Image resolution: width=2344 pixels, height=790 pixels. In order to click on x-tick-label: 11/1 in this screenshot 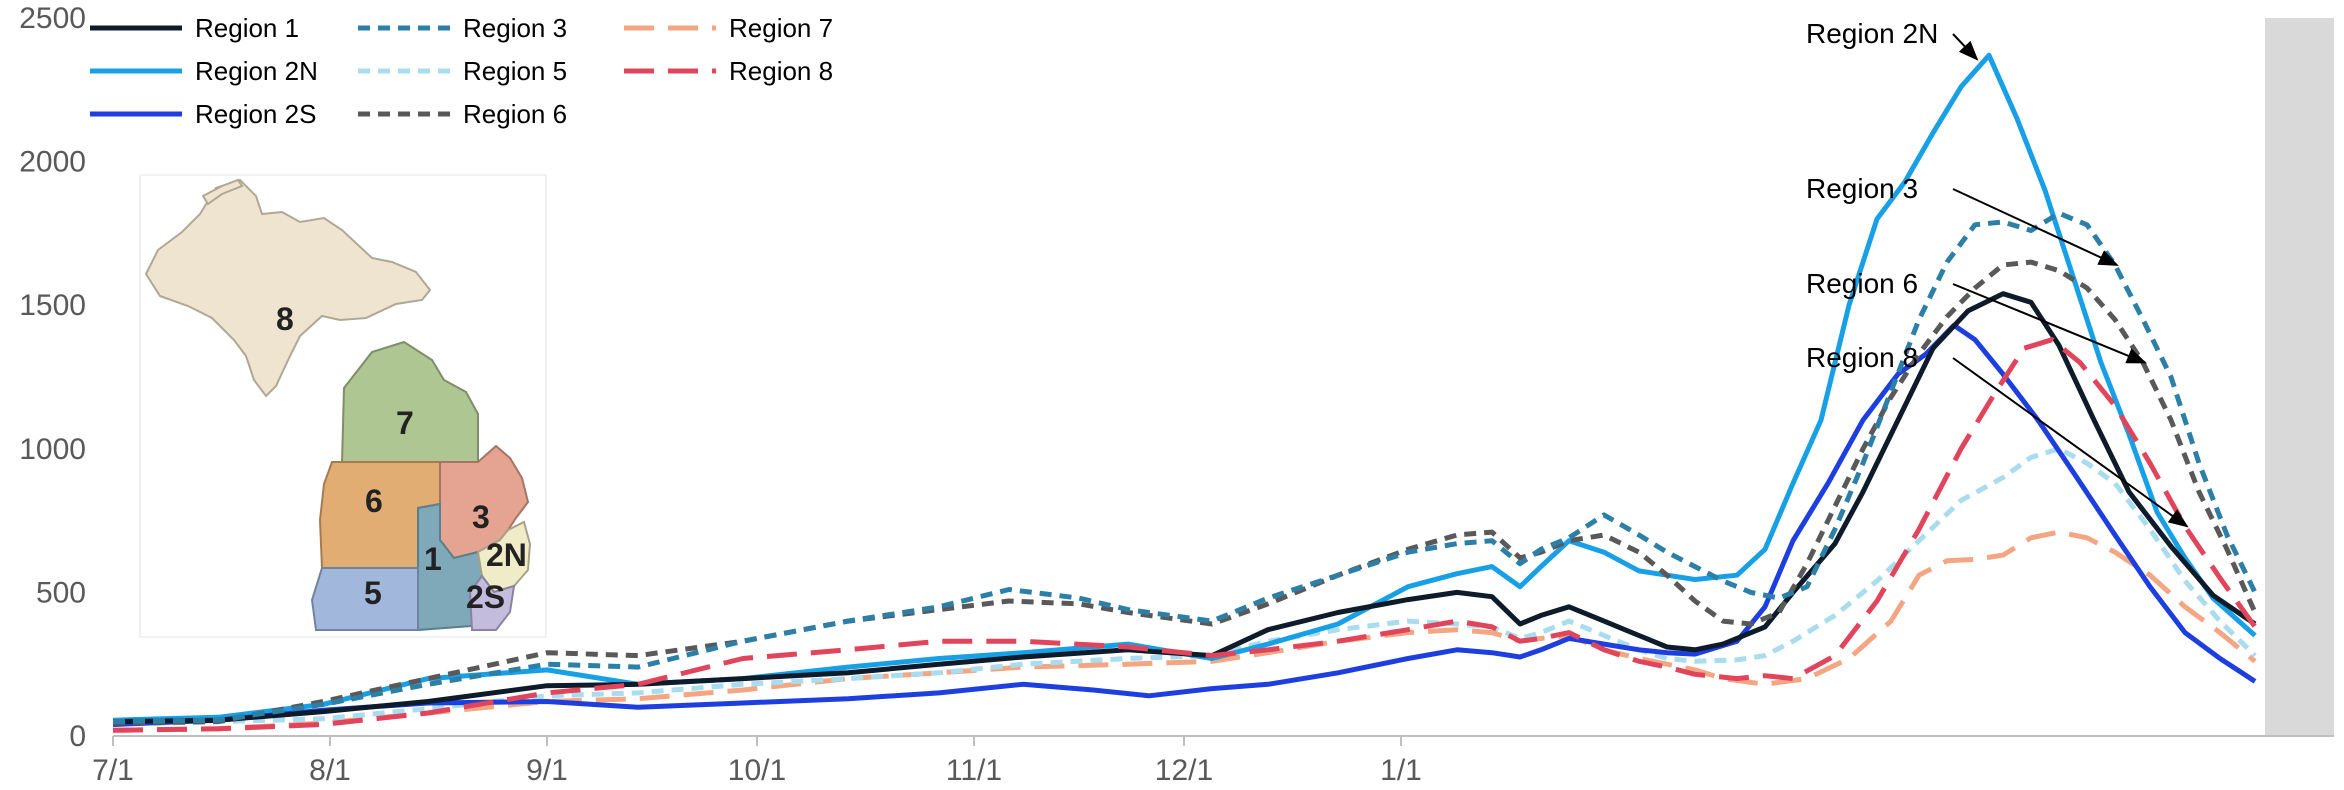, I will do `click(974, 770)`.